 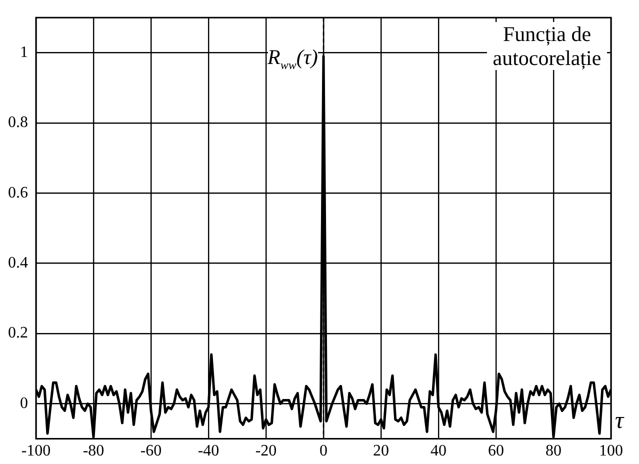 What do you see at coordinates (24, 403) in the screenshot?
I see `y-tick-label: 0` at bounding box center [24, 403].